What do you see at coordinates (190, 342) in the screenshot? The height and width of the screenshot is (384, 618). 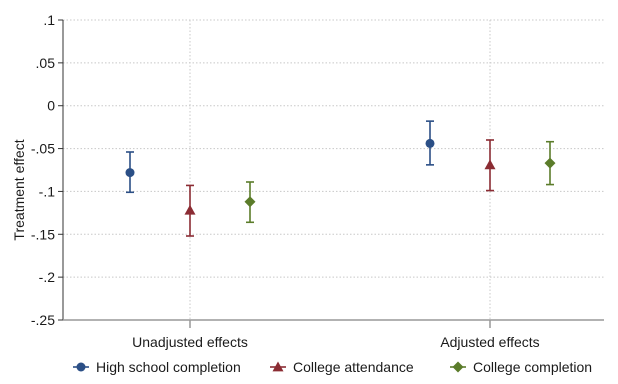 I see `x-tick-label: Unadjusted effects` at bounding box center [190, 342].